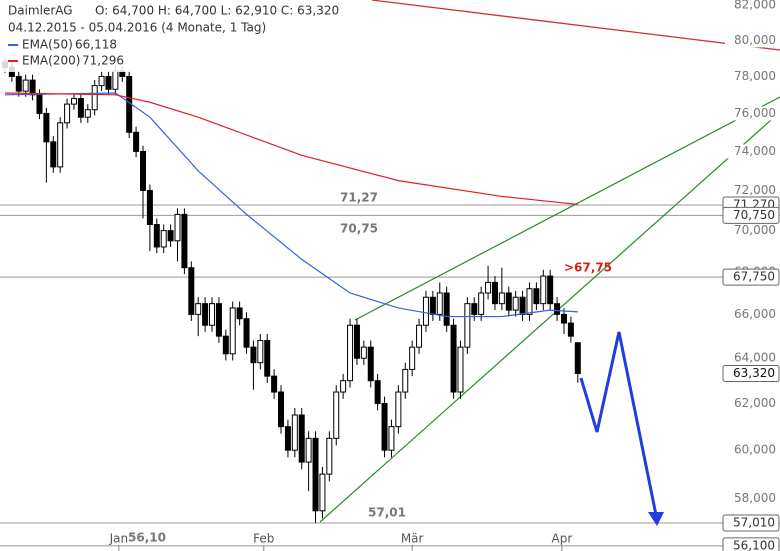 This screenshot has height=551, width=780. What do you see at coordinates (755, 403) in the screenshot?
I see `y-tick-label: 62,000` at bounding box center [755, 403].